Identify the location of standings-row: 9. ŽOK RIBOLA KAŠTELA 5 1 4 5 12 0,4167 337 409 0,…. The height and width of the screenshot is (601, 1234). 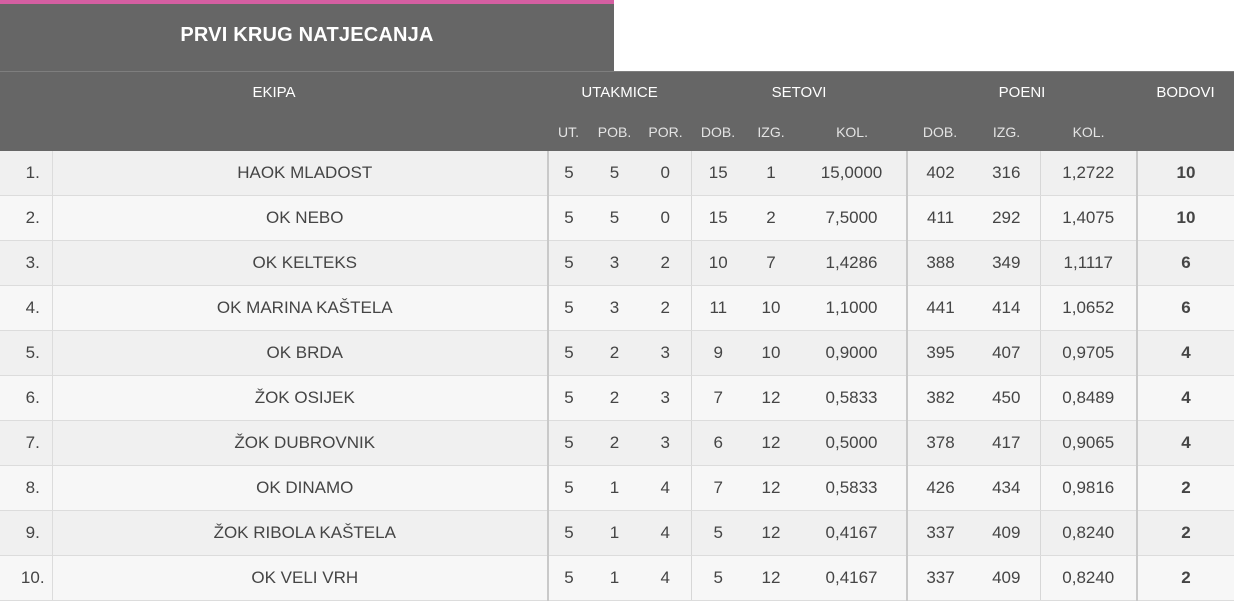
(617, 533).